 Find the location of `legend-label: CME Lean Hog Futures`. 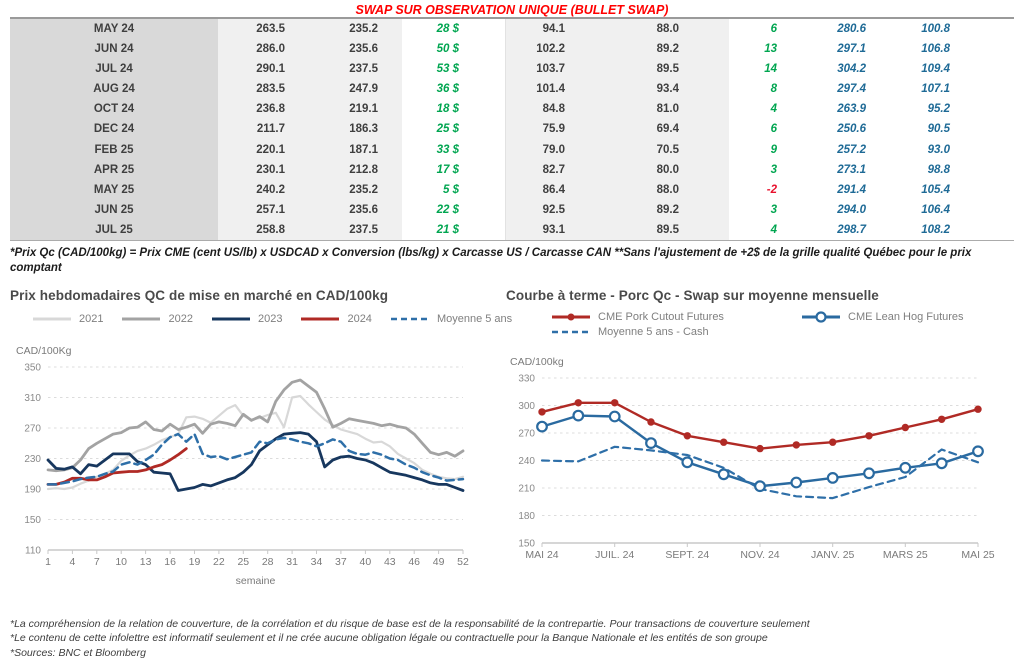

legend-label: CME Lean Hog Futures is located at coordinates (906, 317).